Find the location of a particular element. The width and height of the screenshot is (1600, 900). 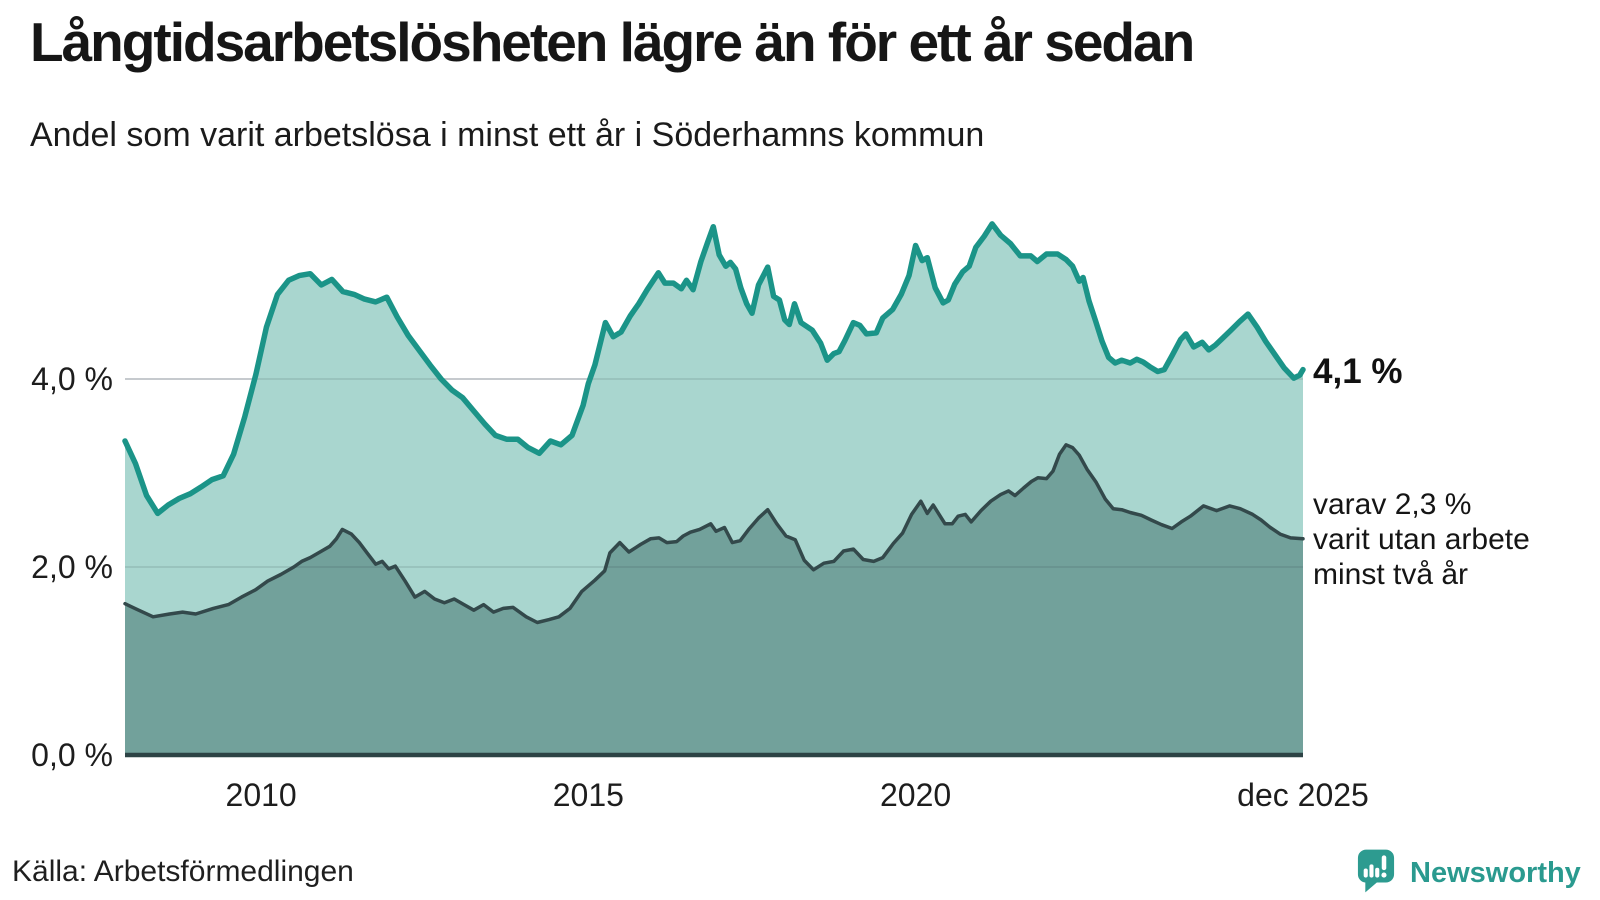

y-axis-tick-label: 2,0 % is located at coordinates (72, 567).